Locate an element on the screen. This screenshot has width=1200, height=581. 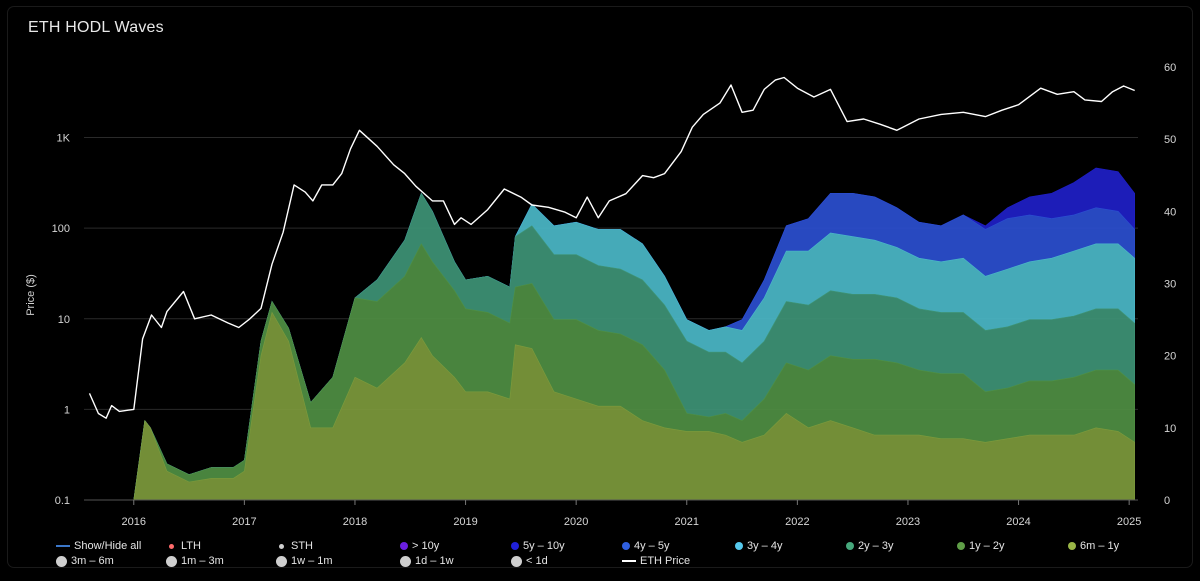
x-tick-label: 2024 is located at coordinates (1018, 522).